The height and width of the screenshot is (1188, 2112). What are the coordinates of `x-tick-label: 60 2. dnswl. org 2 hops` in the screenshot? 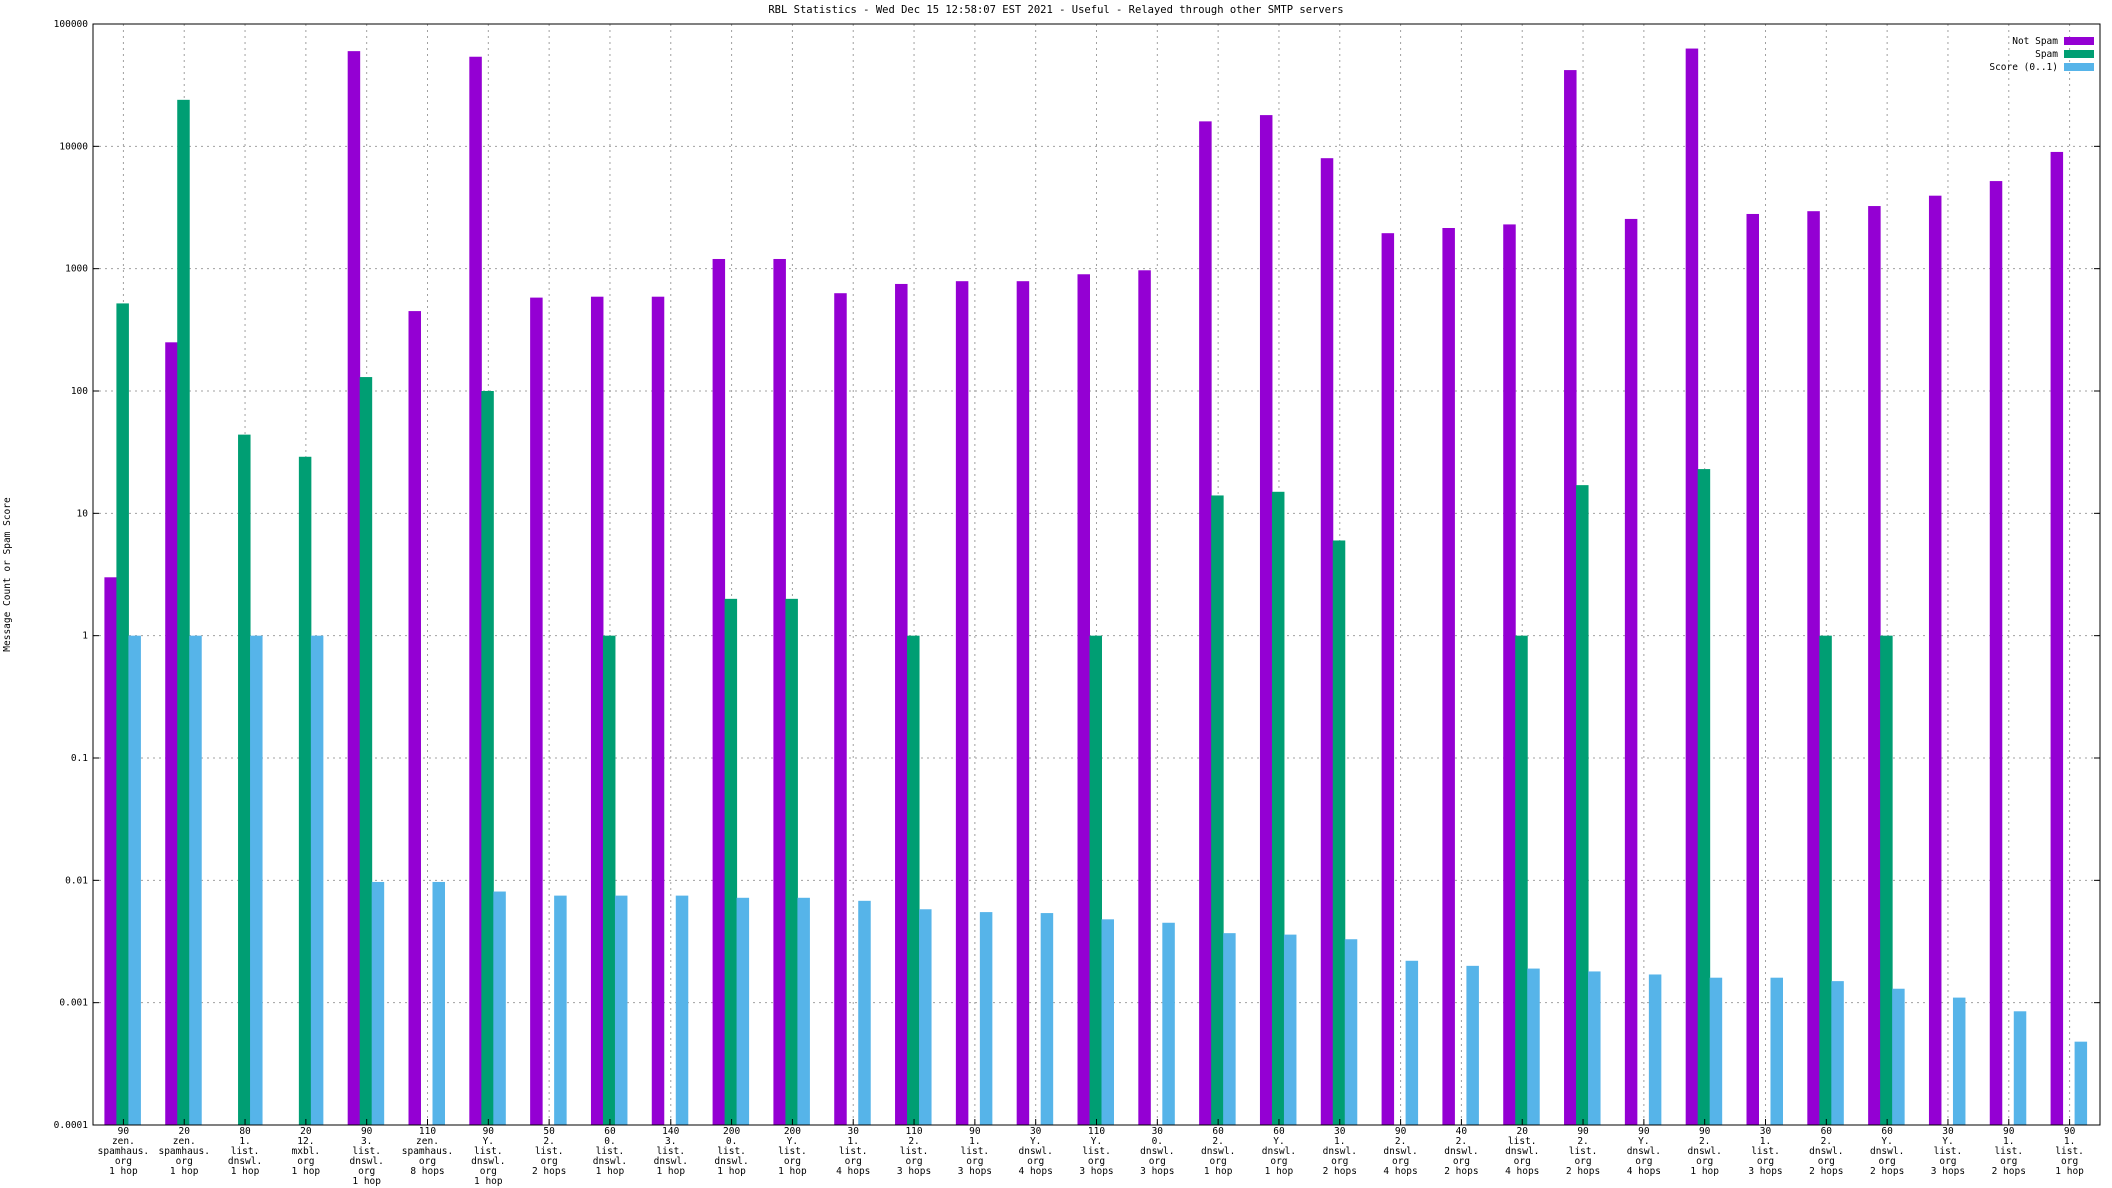 It's located at (1826, 1151).